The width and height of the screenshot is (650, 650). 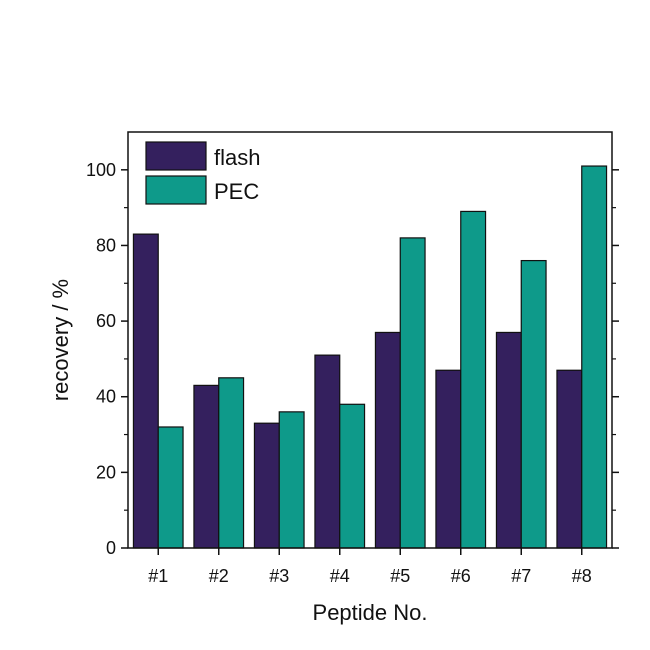 What do you see at coordinates (400, 576) in the screenshot?
I see `x-tick-label: #5` at bounding box center [400, 576].